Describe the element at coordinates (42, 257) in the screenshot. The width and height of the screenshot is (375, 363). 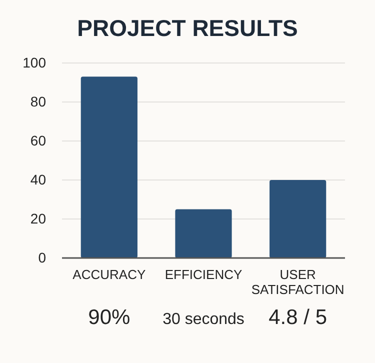
I see `y-tick-label: 0` at that location.